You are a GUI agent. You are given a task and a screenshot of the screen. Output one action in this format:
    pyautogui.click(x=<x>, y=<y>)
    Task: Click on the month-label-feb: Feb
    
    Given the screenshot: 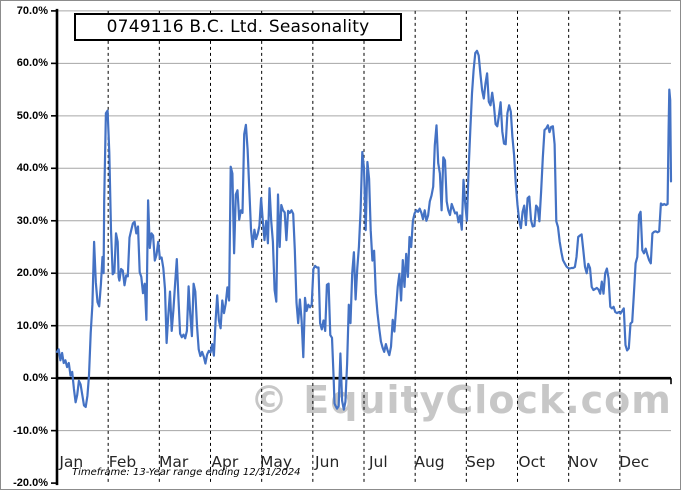 What is the action you would take?
    pyautogui.click(x=122, y=462)
    